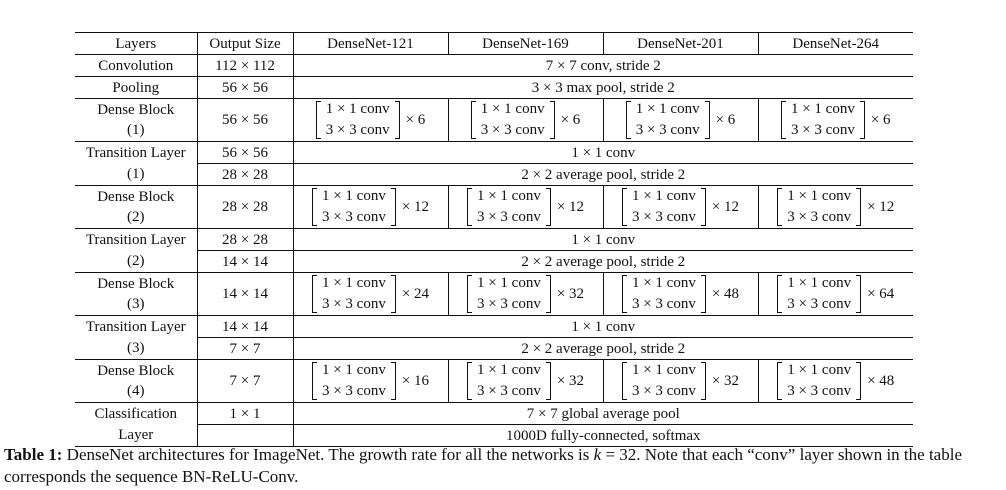  What do you see at coordinates (526, 43) in the screenshot?
I see `header-densenet-169: DenseNet-169` at bounding box center [526, 43].